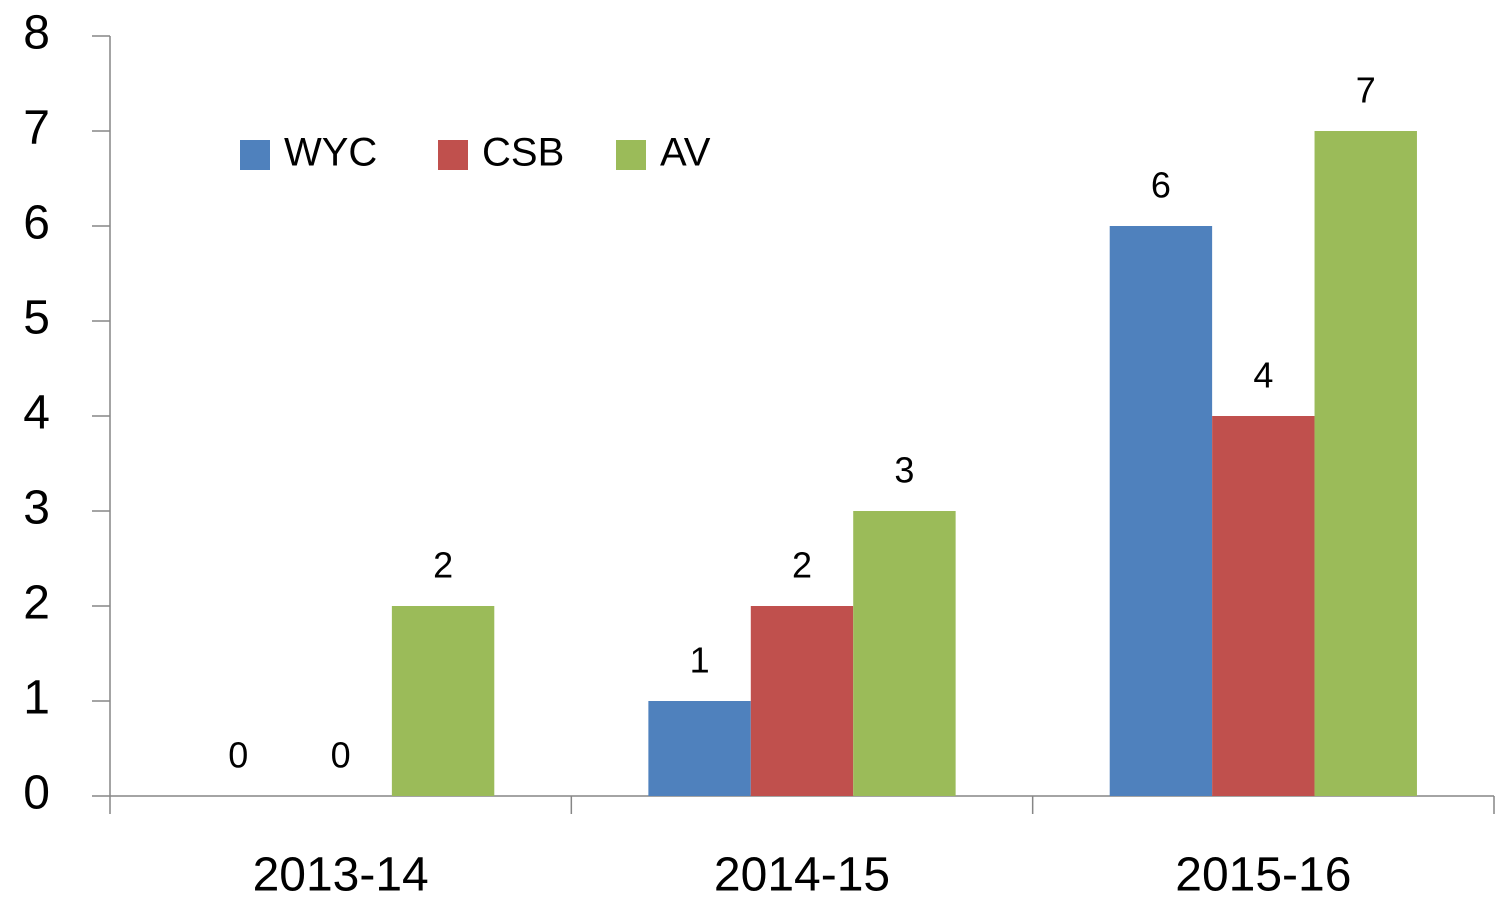 The width and height of the screenshot is (1495, 914). Describe the element at coordinates (36, 128) in the screenshot. I see `y-tick-label: 7` at that location.